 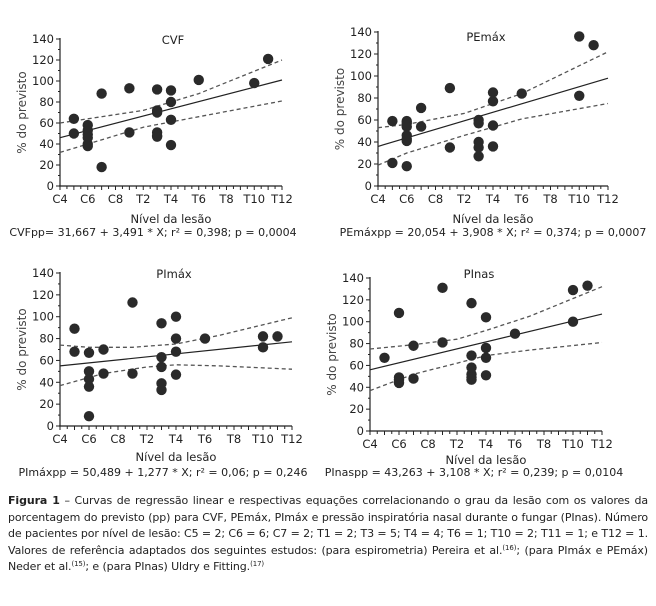 I want to click on chart-title: PInas, so click(x=479, y=274).